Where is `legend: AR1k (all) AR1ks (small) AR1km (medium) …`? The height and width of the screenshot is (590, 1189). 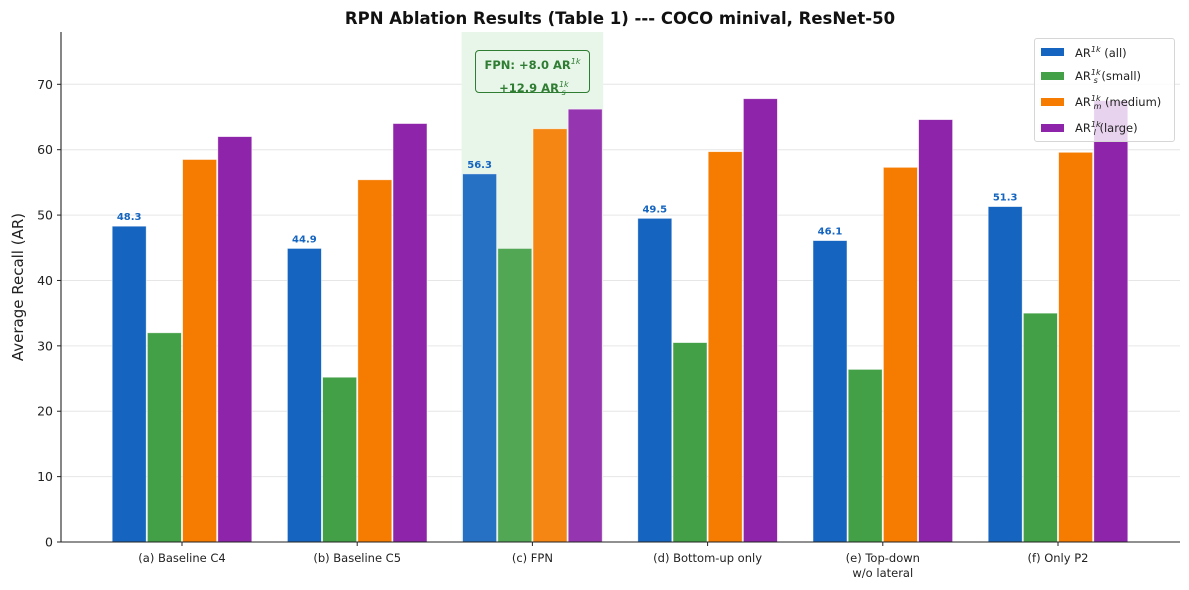
legend: AR1k (all) AR1ks (small) AR1km (medium) … is located at coordinates (1104, 90).